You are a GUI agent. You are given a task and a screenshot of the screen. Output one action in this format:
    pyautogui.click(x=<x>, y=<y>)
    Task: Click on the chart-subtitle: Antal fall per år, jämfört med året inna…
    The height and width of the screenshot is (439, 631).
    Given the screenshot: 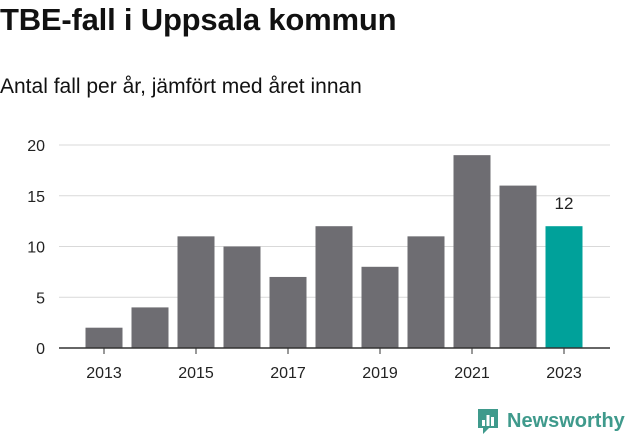 What is the action you would take?
    pyautogui.click(x=181, y=86)
    